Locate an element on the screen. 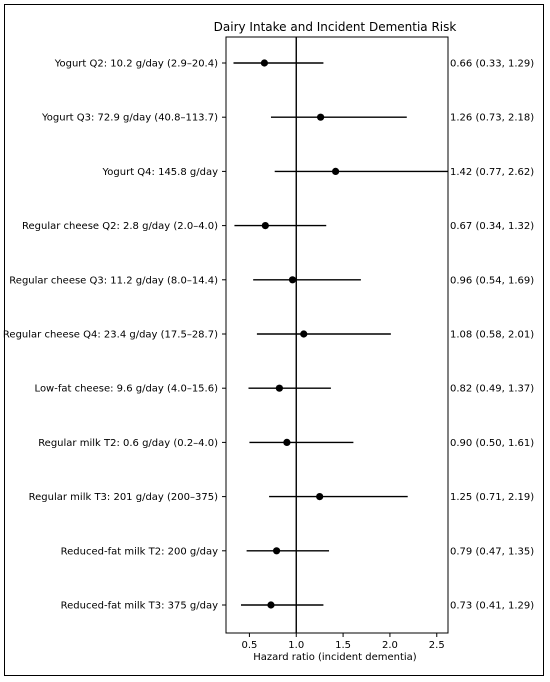 This screenshot has width=550, height=682. row-label: Low-fat cheese: 9.6 g/day (4.0–15.6) is located at coordinates (127, 389).